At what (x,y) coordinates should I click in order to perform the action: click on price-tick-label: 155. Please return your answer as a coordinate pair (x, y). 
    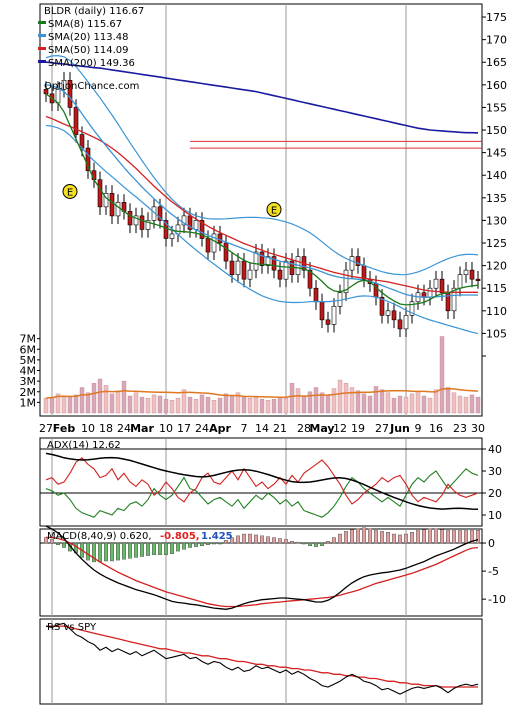
    Looking at the image, I should click on (496, 107).